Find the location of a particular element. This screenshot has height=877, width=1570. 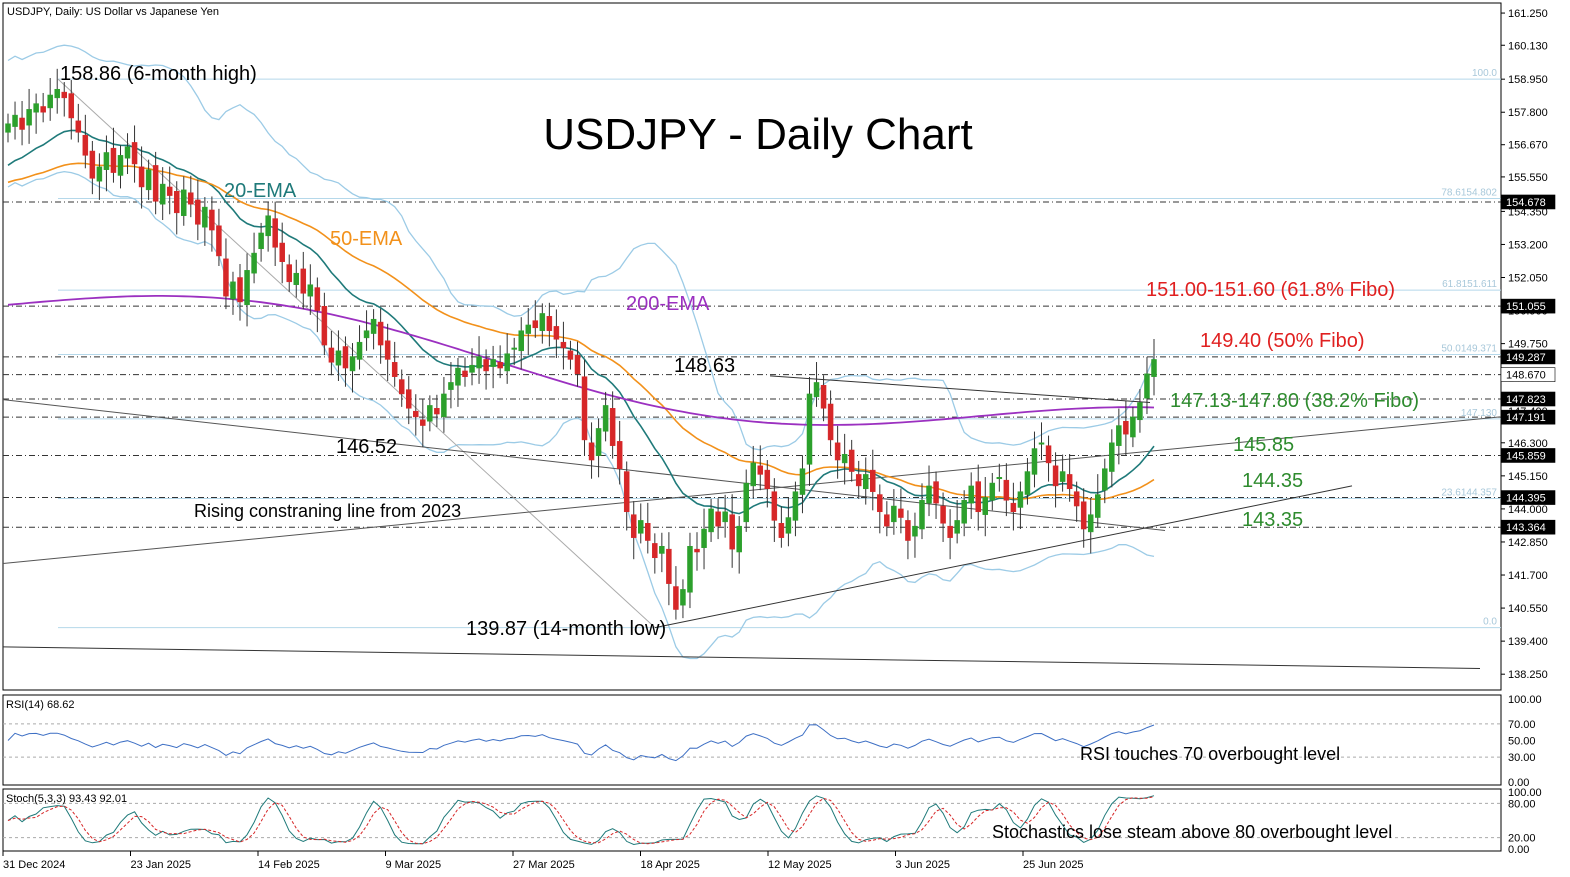

price-tick-label: 156.670 is located at coordinates (1528, 146).